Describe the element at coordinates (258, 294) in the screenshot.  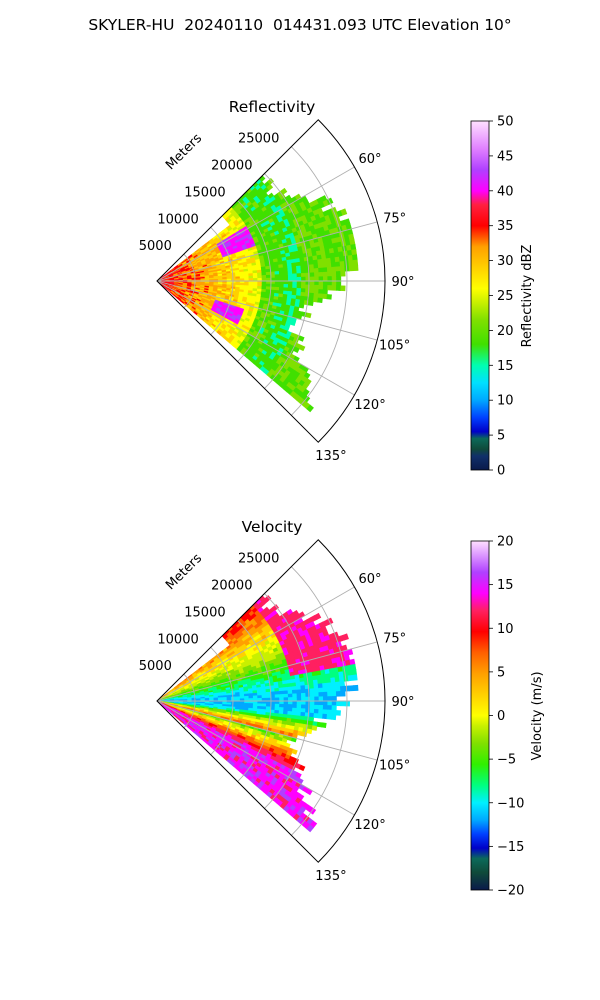
I see `reflectivity-field` at that location.